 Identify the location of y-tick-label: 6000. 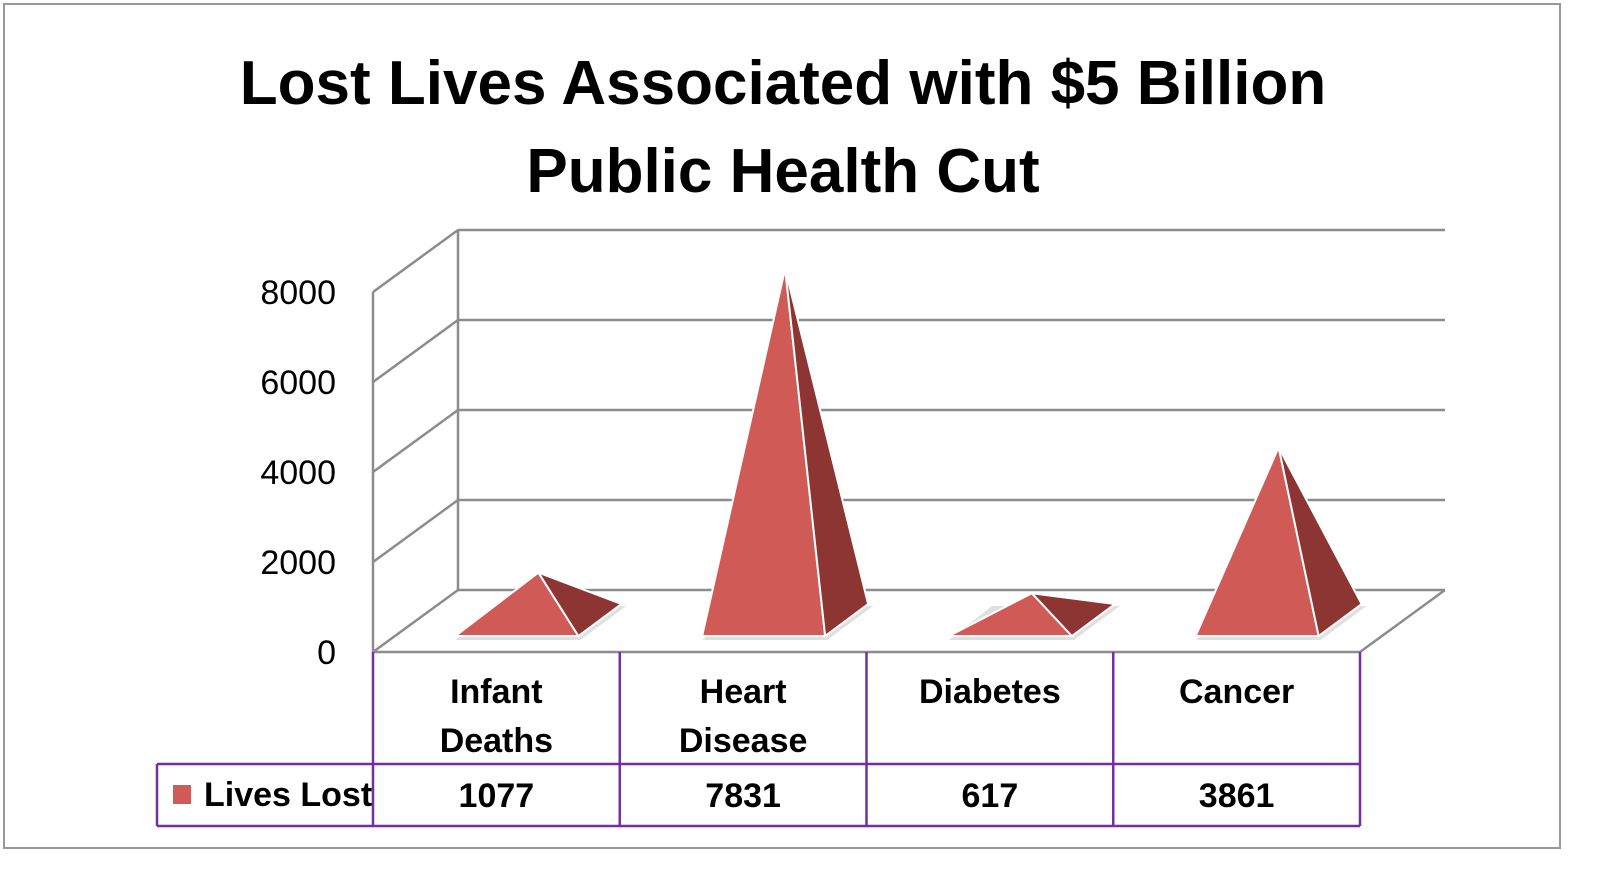
(298, 383).